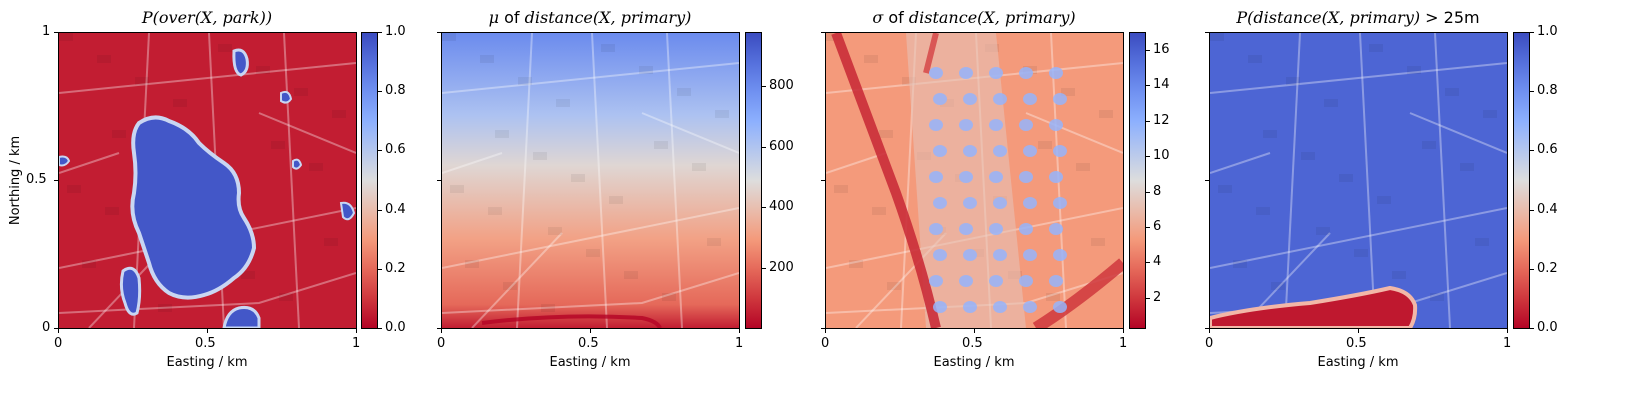 The width and height of the screenshot is (1652, 400). What do you see at coordinates (1547, 150) in the screenshot?
I see `panel-exceed-cbar-label-3: 0.6` at bounding box center [1547, 150].